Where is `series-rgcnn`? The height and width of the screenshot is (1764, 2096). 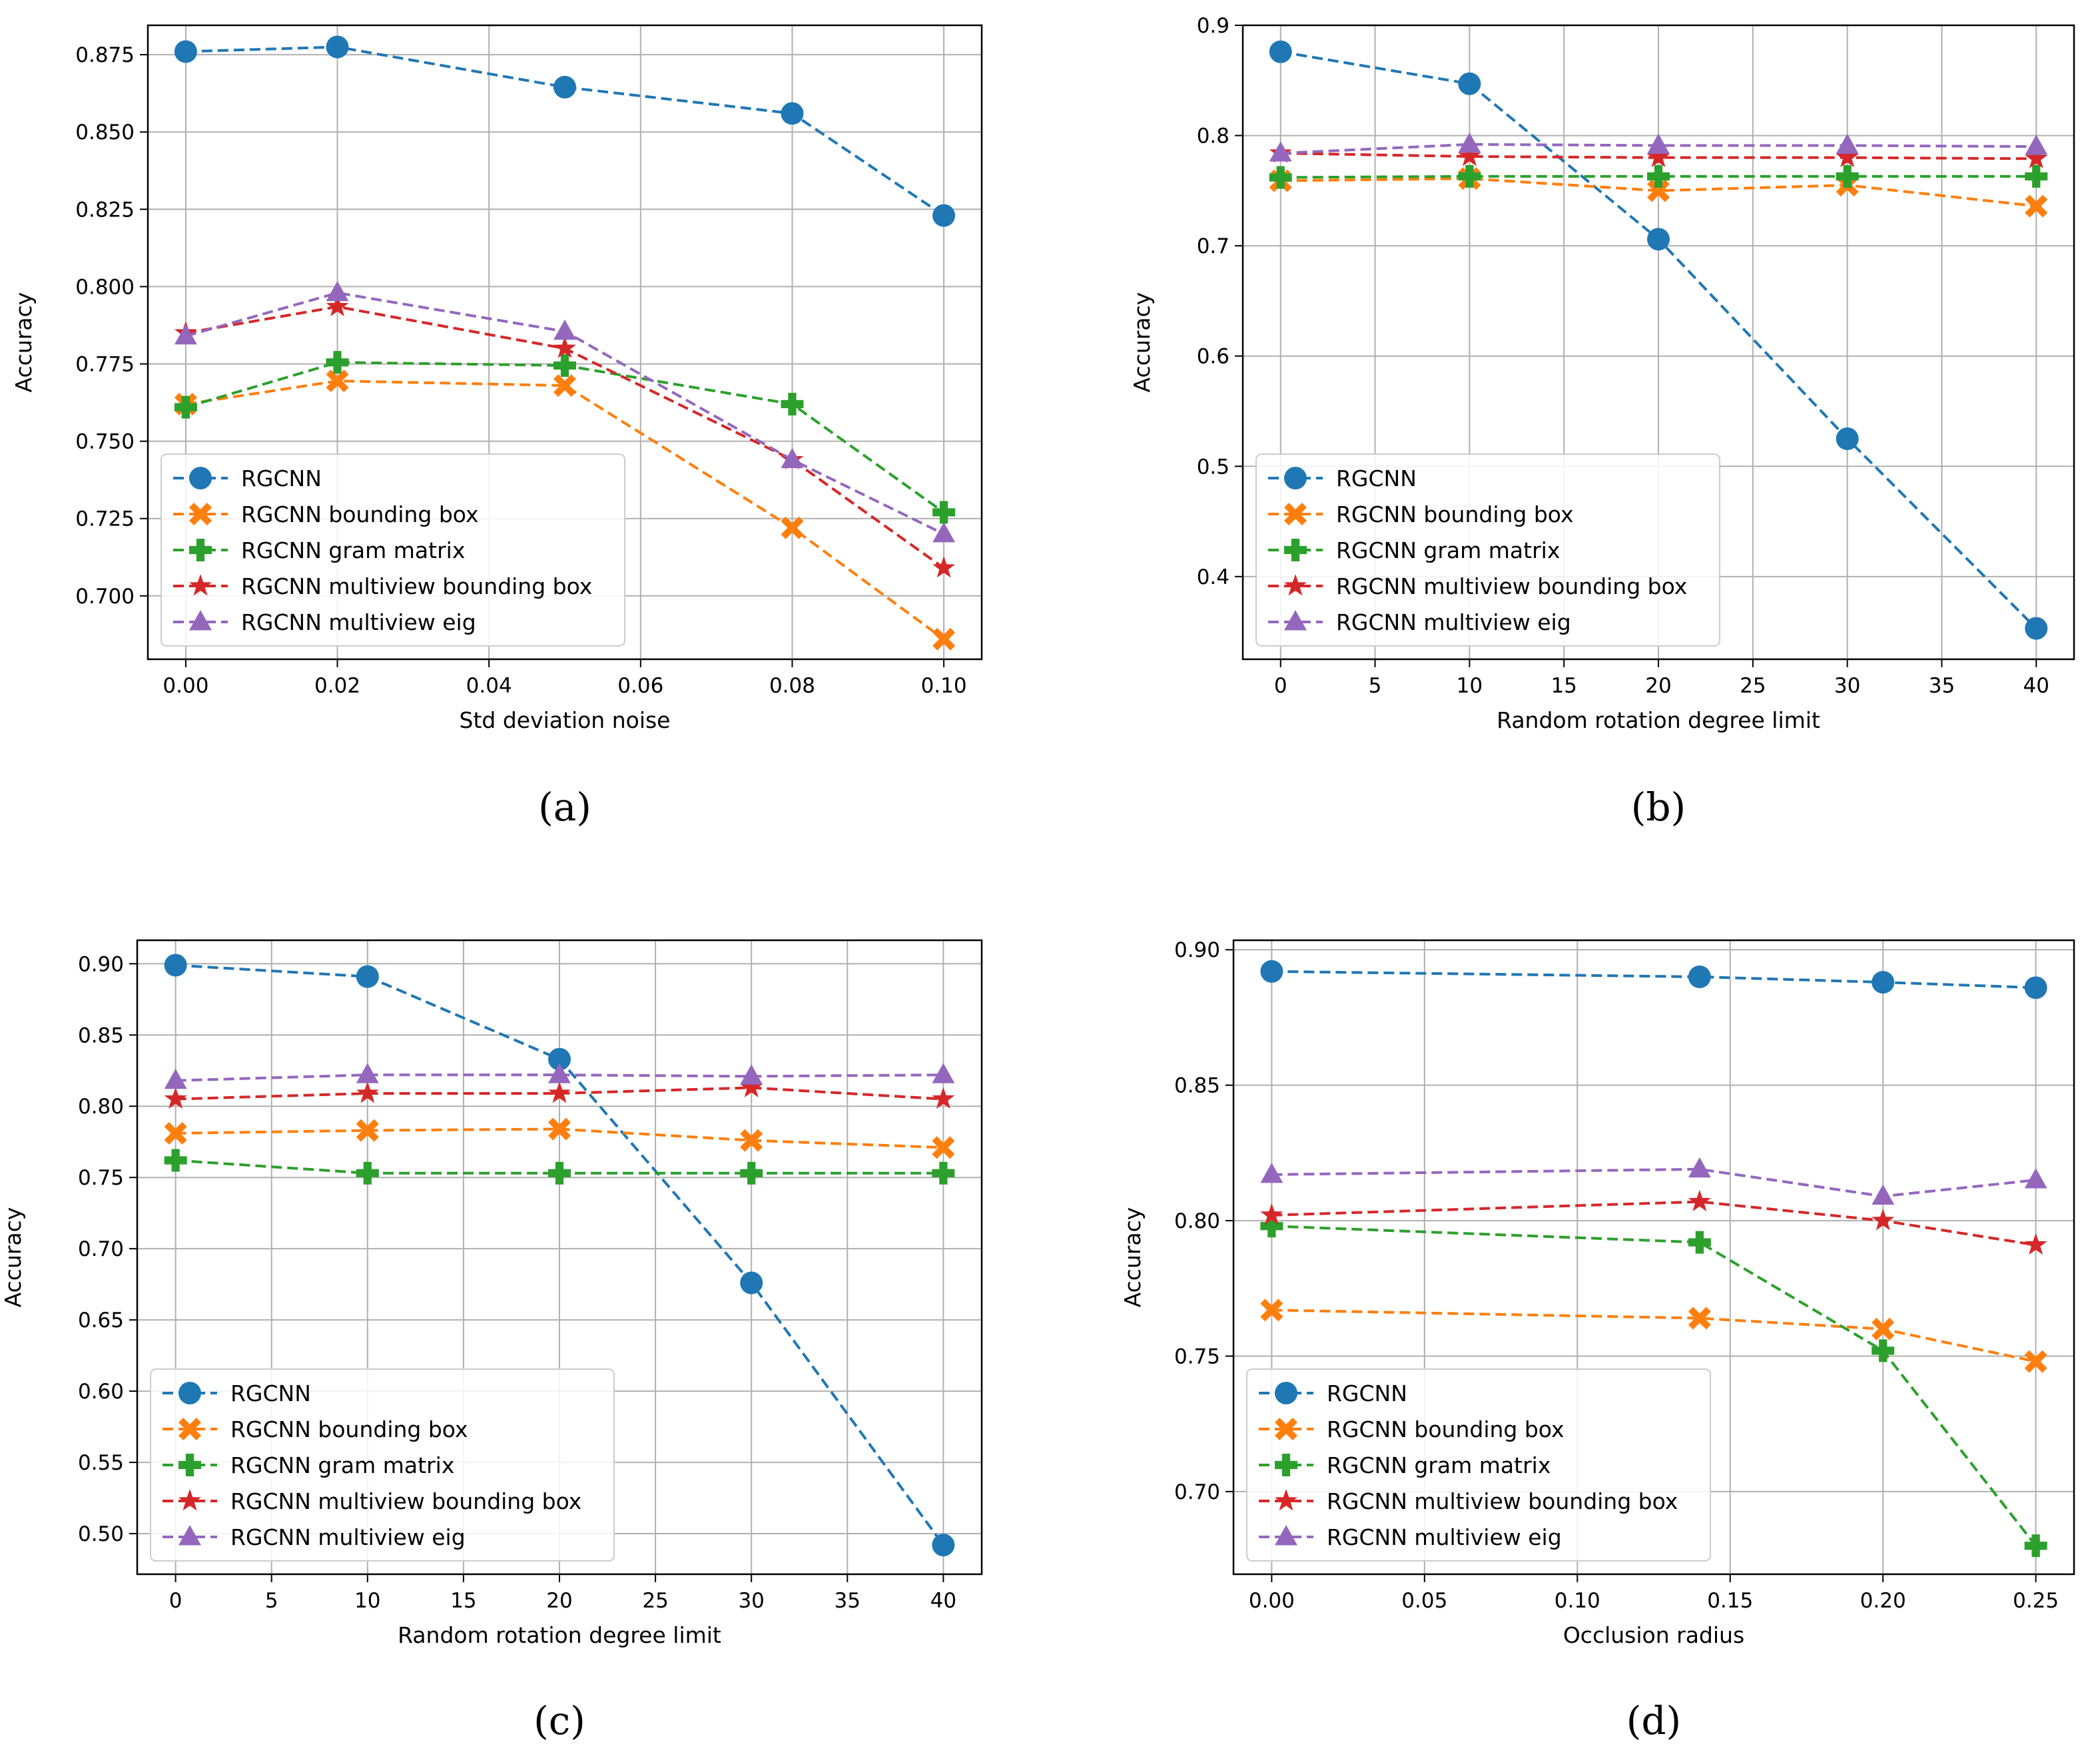
series-rgcnn is located at coordinates (1658, 340).